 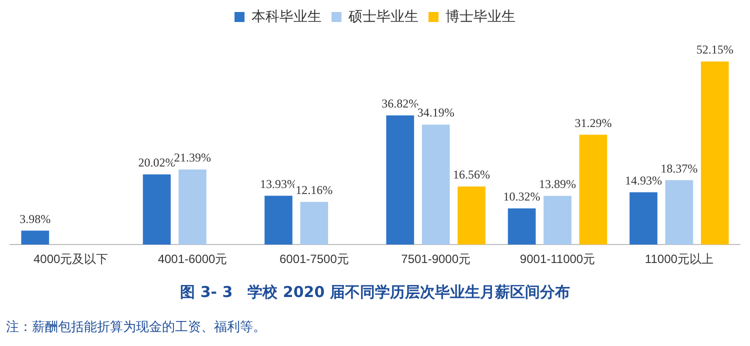 What do you see at coordinates (679, 168) in the screenshot?
I see `data-label: 18.37%` at bounding box center [679, 168].